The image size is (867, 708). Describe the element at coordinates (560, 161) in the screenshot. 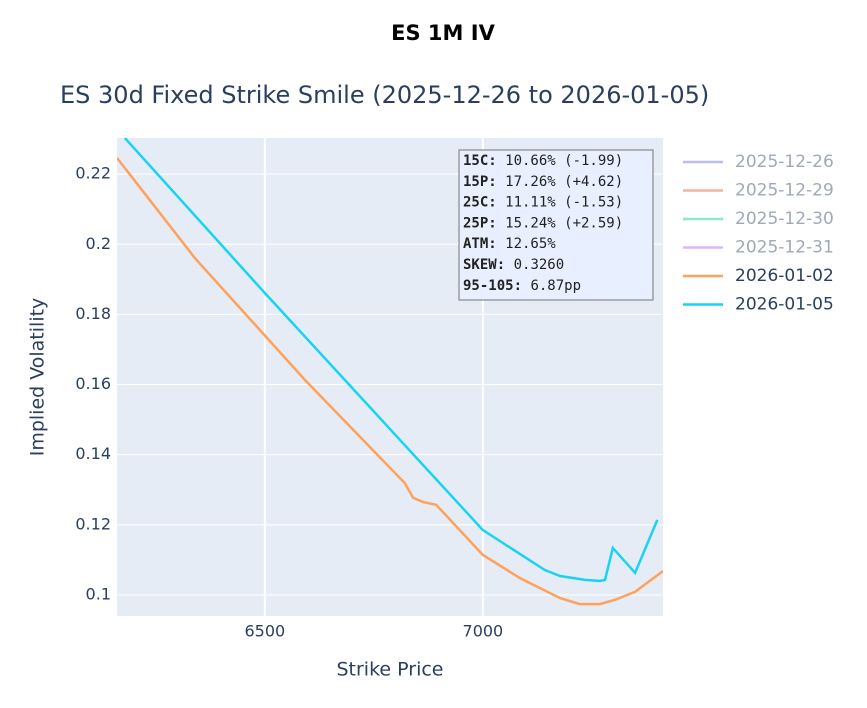

I see `annotation-value: 10.66% (-1.99)` at that location.